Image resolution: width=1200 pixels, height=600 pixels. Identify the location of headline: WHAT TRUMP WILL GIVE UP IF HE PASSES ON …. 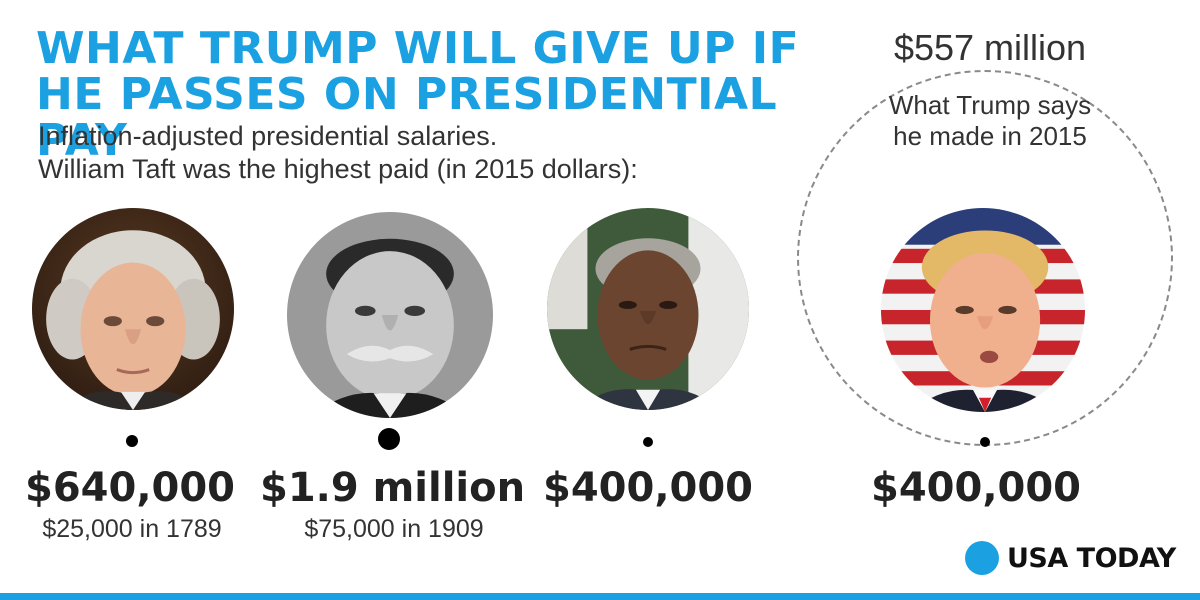
(426, 95).